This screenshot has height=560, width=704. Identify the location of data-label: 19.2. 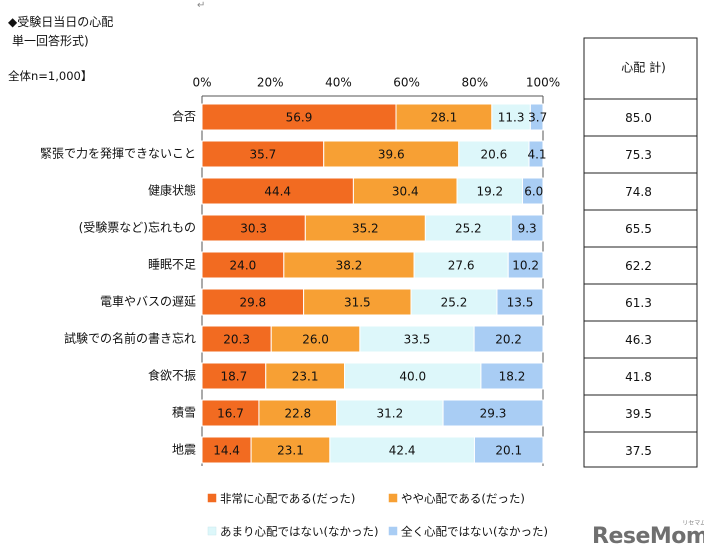
(489, 192).